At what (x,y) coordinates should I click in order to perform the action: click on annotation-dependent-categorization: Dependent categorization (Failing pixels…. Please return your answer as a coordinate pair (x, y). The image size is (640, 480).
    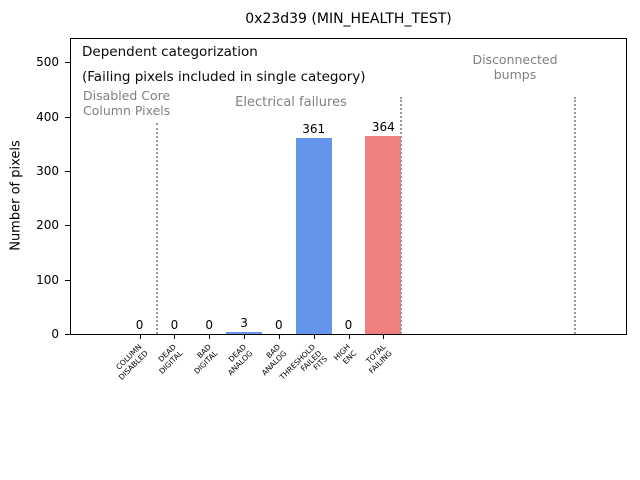
    Looking at the image, I should click on (224, 69).